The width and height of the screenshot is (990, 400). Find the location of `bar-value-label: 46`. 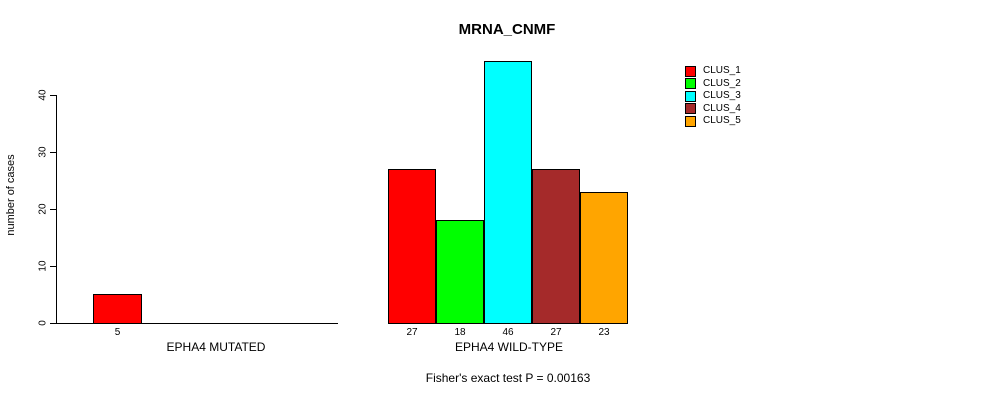

bar-value-label: 46 is located at coordinates (508, 332).